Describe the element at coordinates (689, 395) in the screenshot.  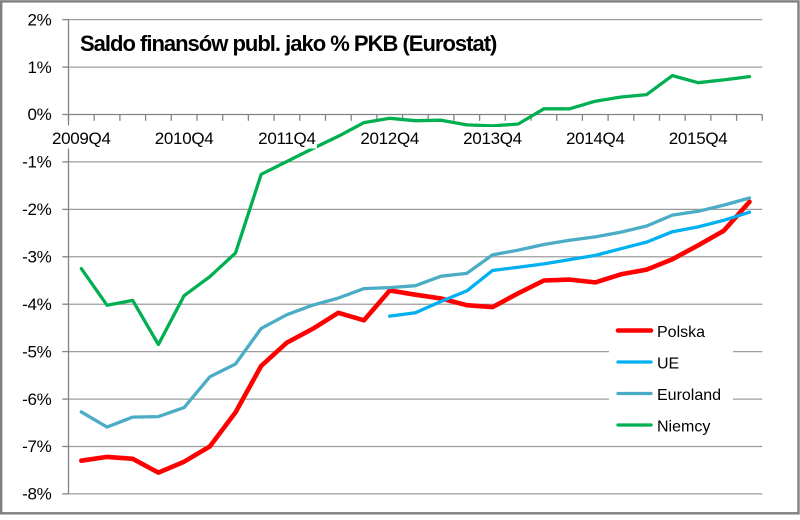
I see `svg-text: Euroland` at that location.